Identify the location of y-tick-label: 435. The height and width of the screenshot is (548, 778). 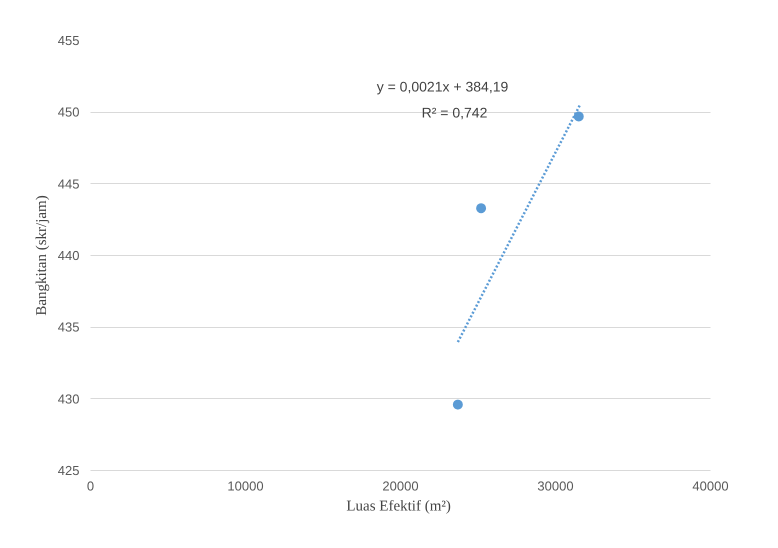
(69, 327).